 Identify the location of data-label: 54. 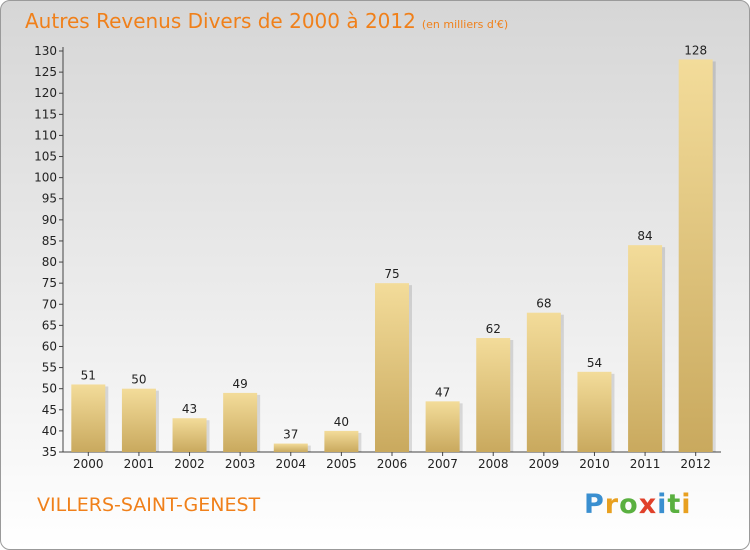
(594, 363).